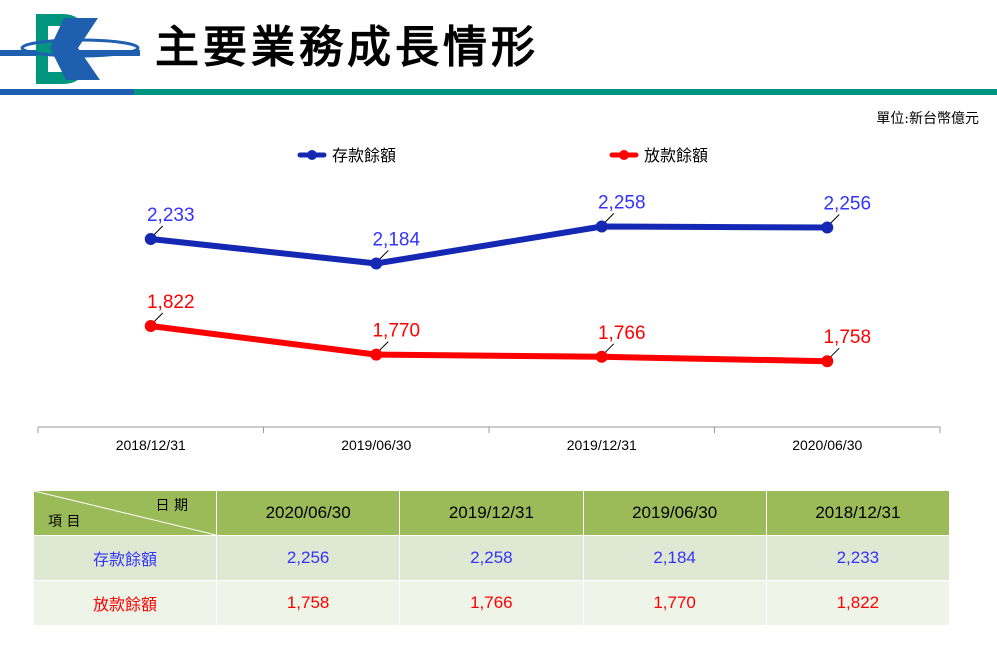 The width and height of the screenshot is (997, 646). I want to click on data-label: 2,258, so click(622, 203).